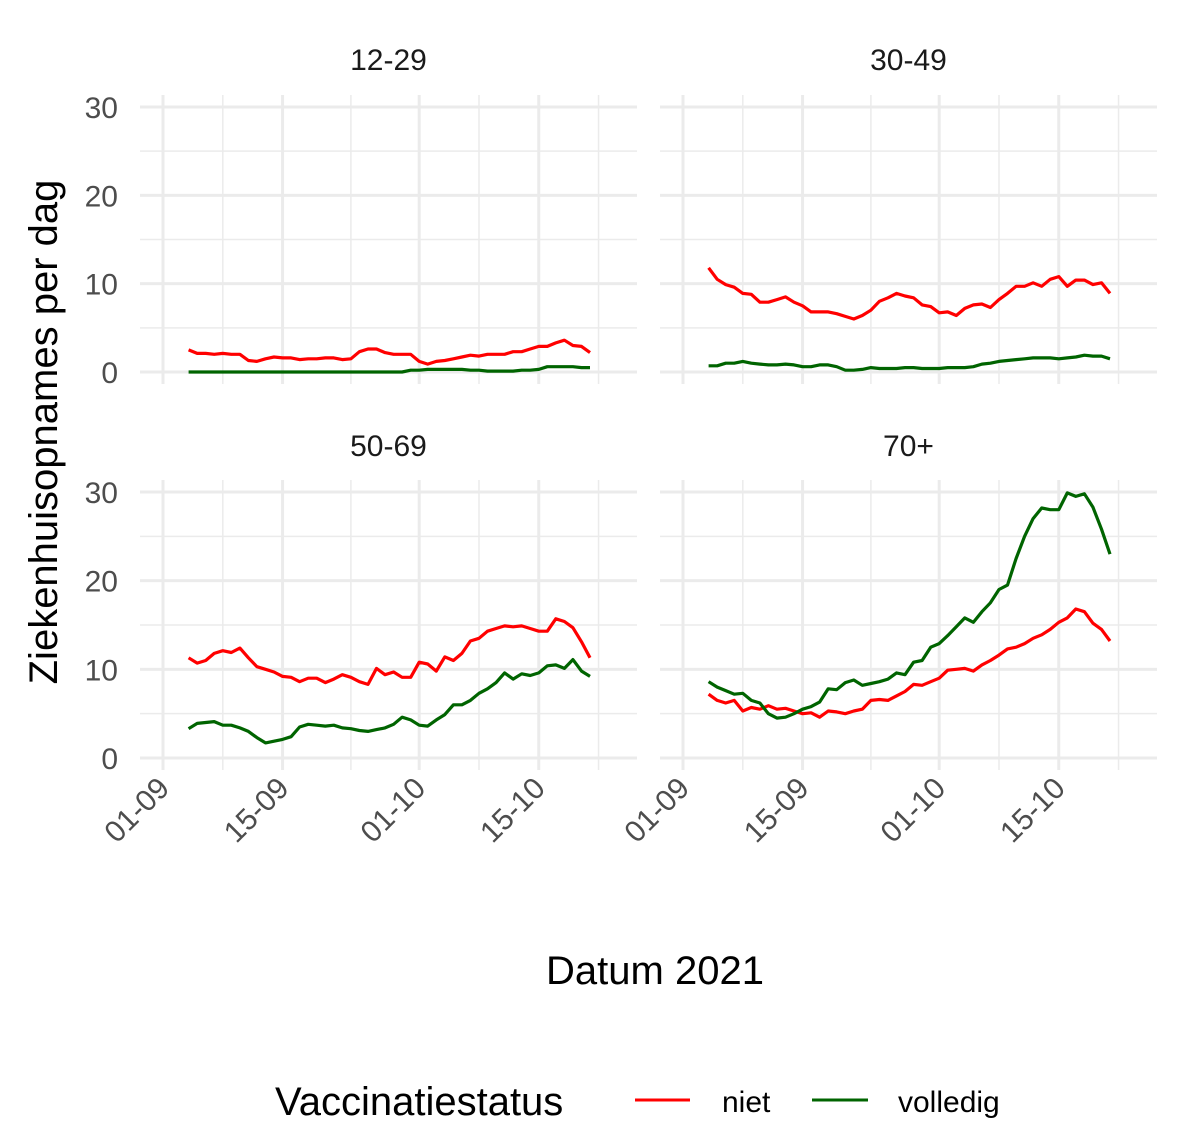  What do you see at coordinates (388, 60) in the screenshot?
I see `facet-title: 12-29` at bounding box center [388, 60].